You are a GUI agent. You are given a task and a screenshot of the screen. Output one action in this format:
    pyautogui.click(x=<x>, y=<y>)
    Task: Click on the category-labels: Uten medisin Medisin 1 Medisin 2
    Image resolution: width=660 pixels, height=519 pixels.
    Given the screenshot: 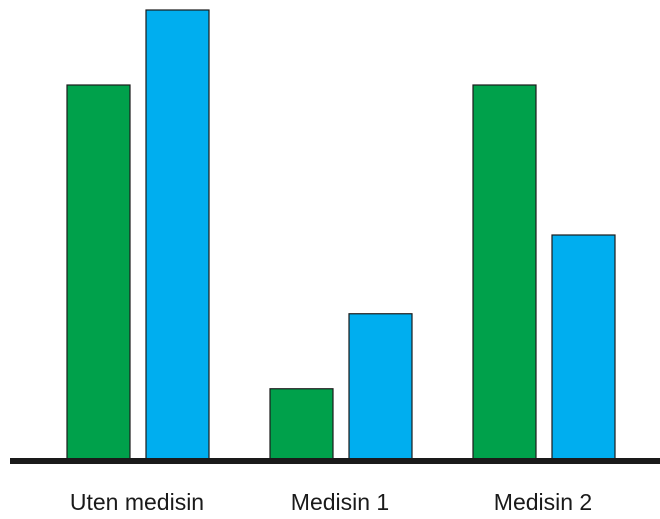 What is the action you would take?
    pyautogui.click(x=331, y=502)
    